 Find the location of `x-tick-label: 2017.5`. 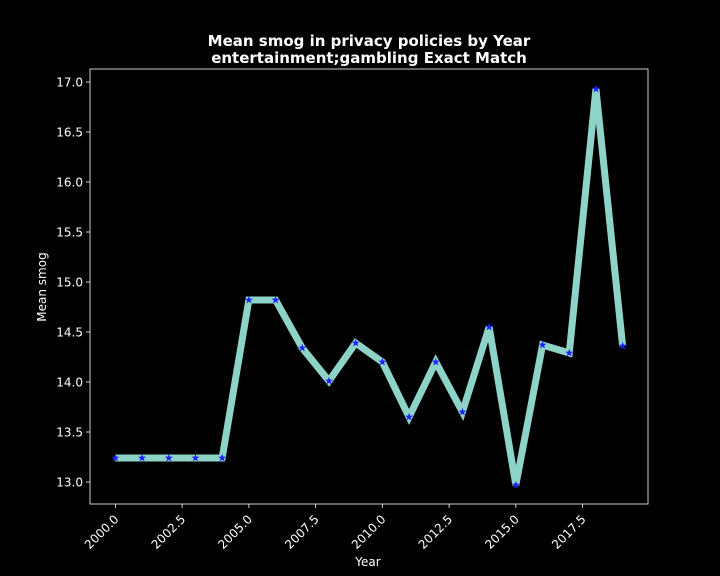

x-tick-label: 2017.5 is located at coordinates (569, 532).